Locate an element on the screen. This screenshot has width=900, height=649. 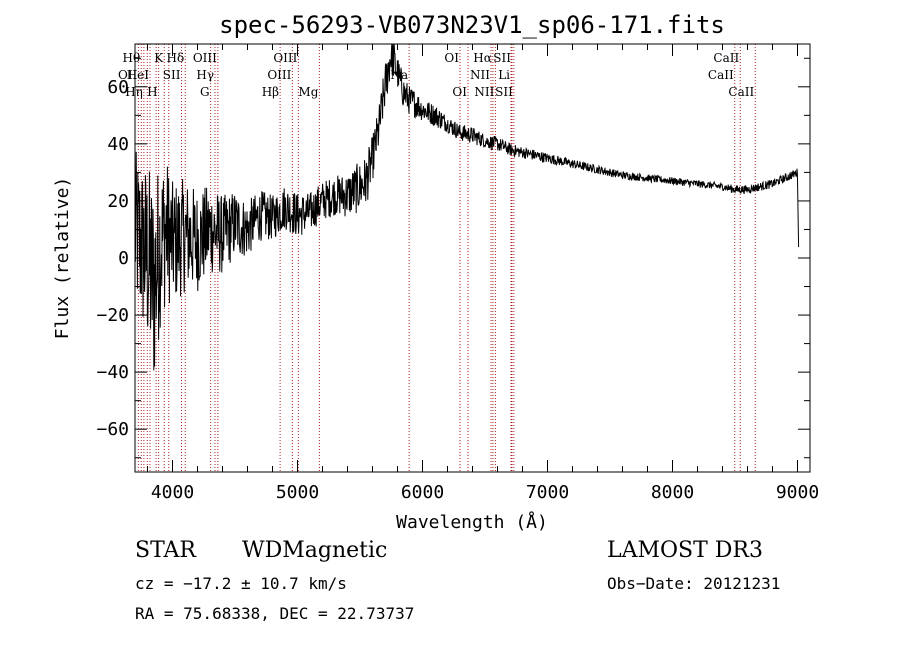
spectral-line-label: Hα is located at coordinates (482, 58).